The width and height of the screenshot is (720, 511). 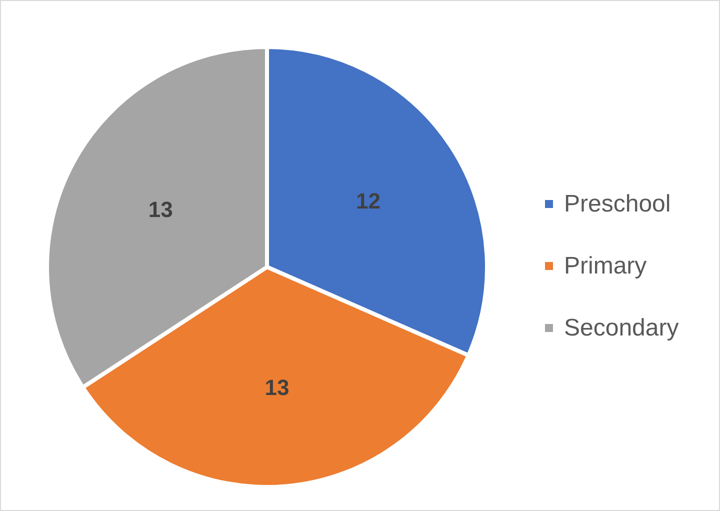 What do you see at coordinates (368, 201) in the screenshot?
I see `data-label: 12` at bounding box center [368, 201].